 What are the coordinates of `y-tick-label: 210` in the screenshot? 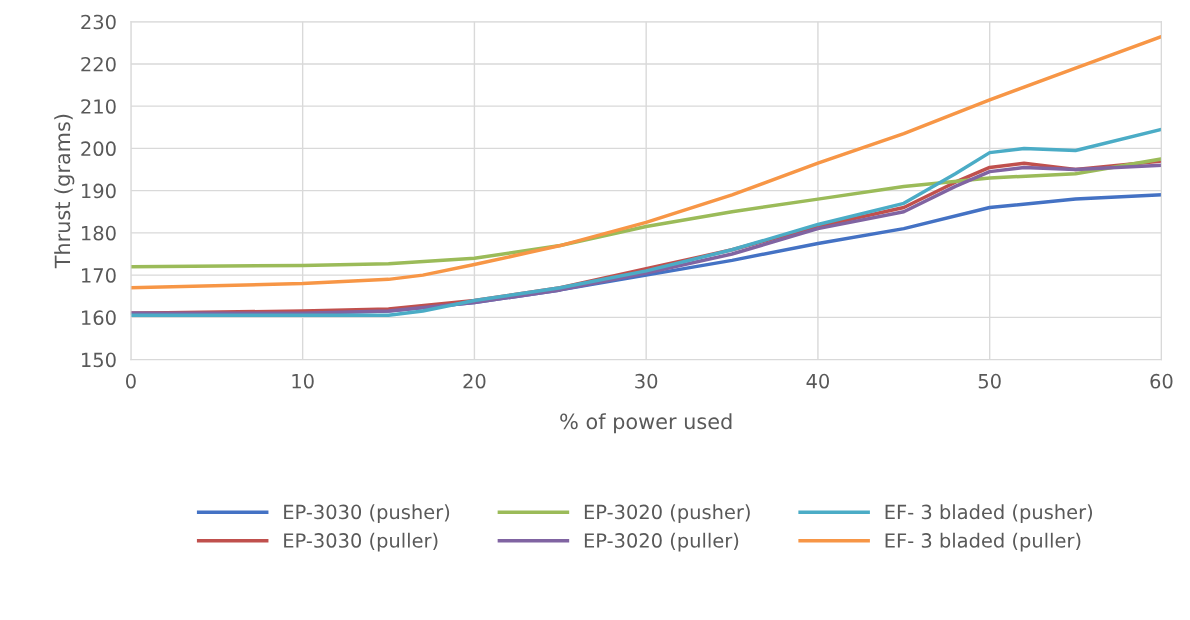 It's located at (98, 106).